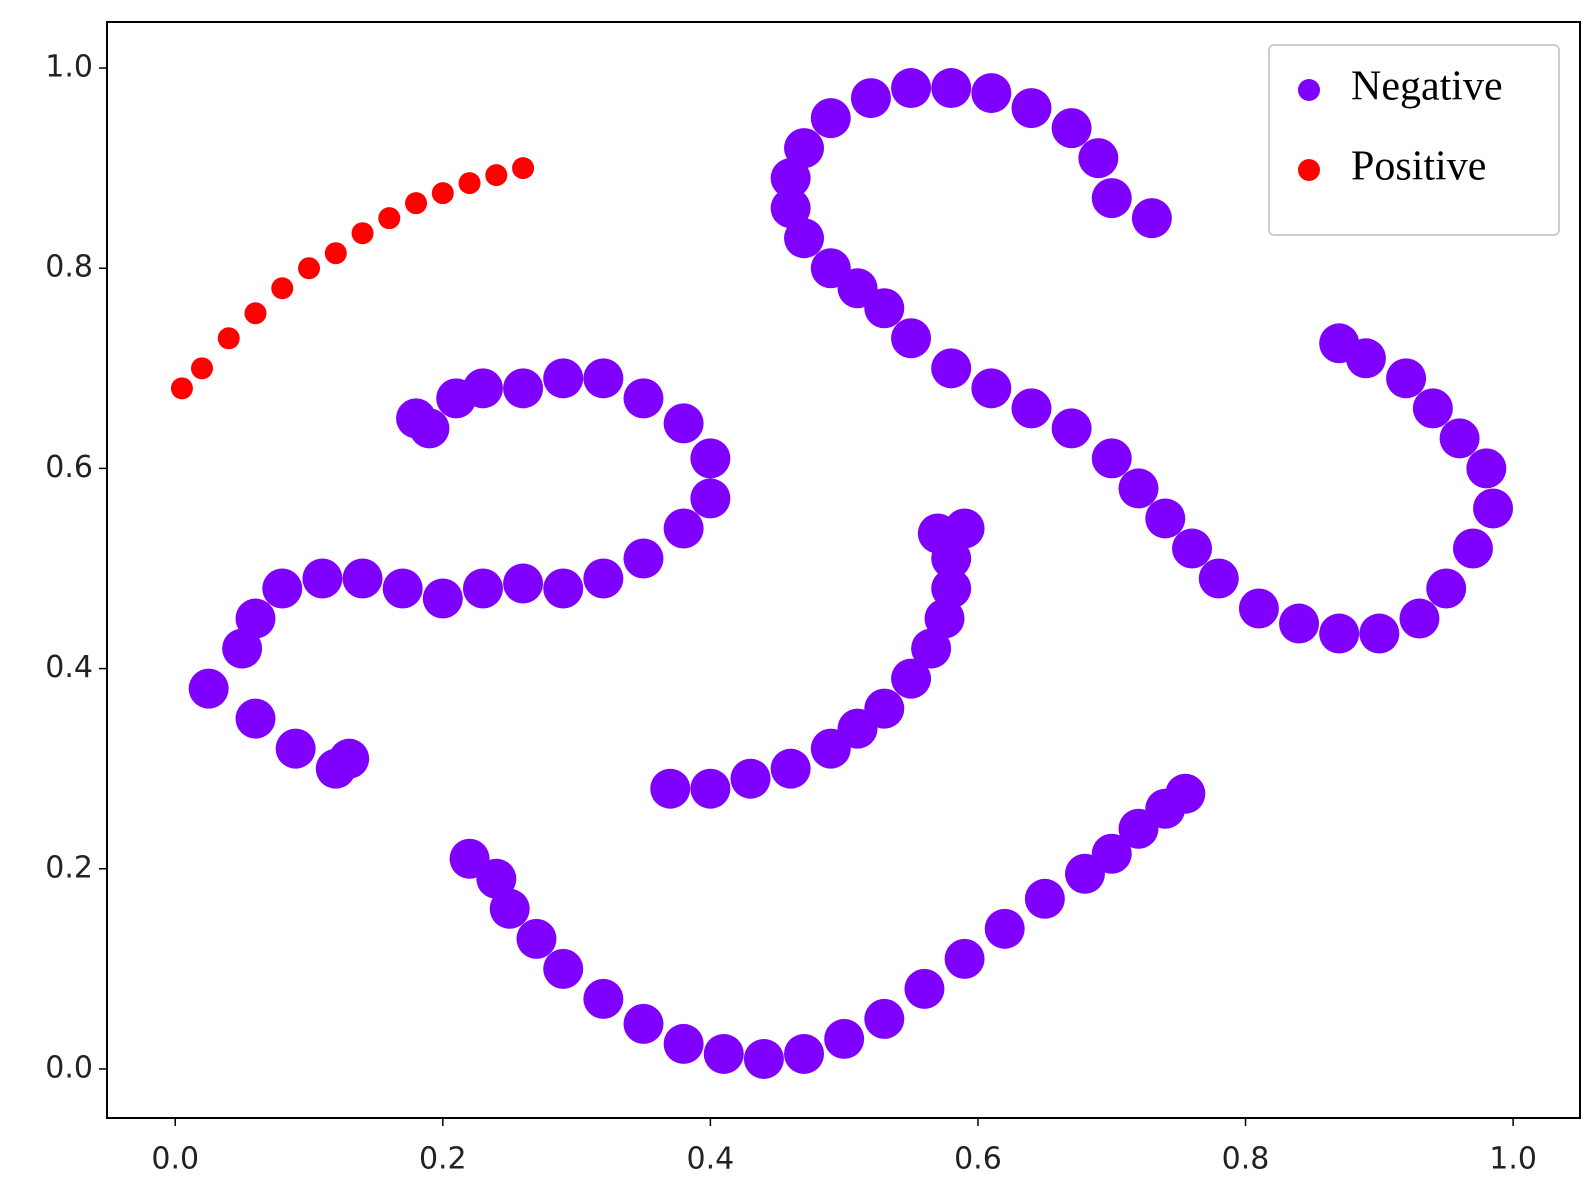 The height and width of the screenshot is (1194, 1594). I want to click on y-tick-label: 0.0, so click(69, 1067).